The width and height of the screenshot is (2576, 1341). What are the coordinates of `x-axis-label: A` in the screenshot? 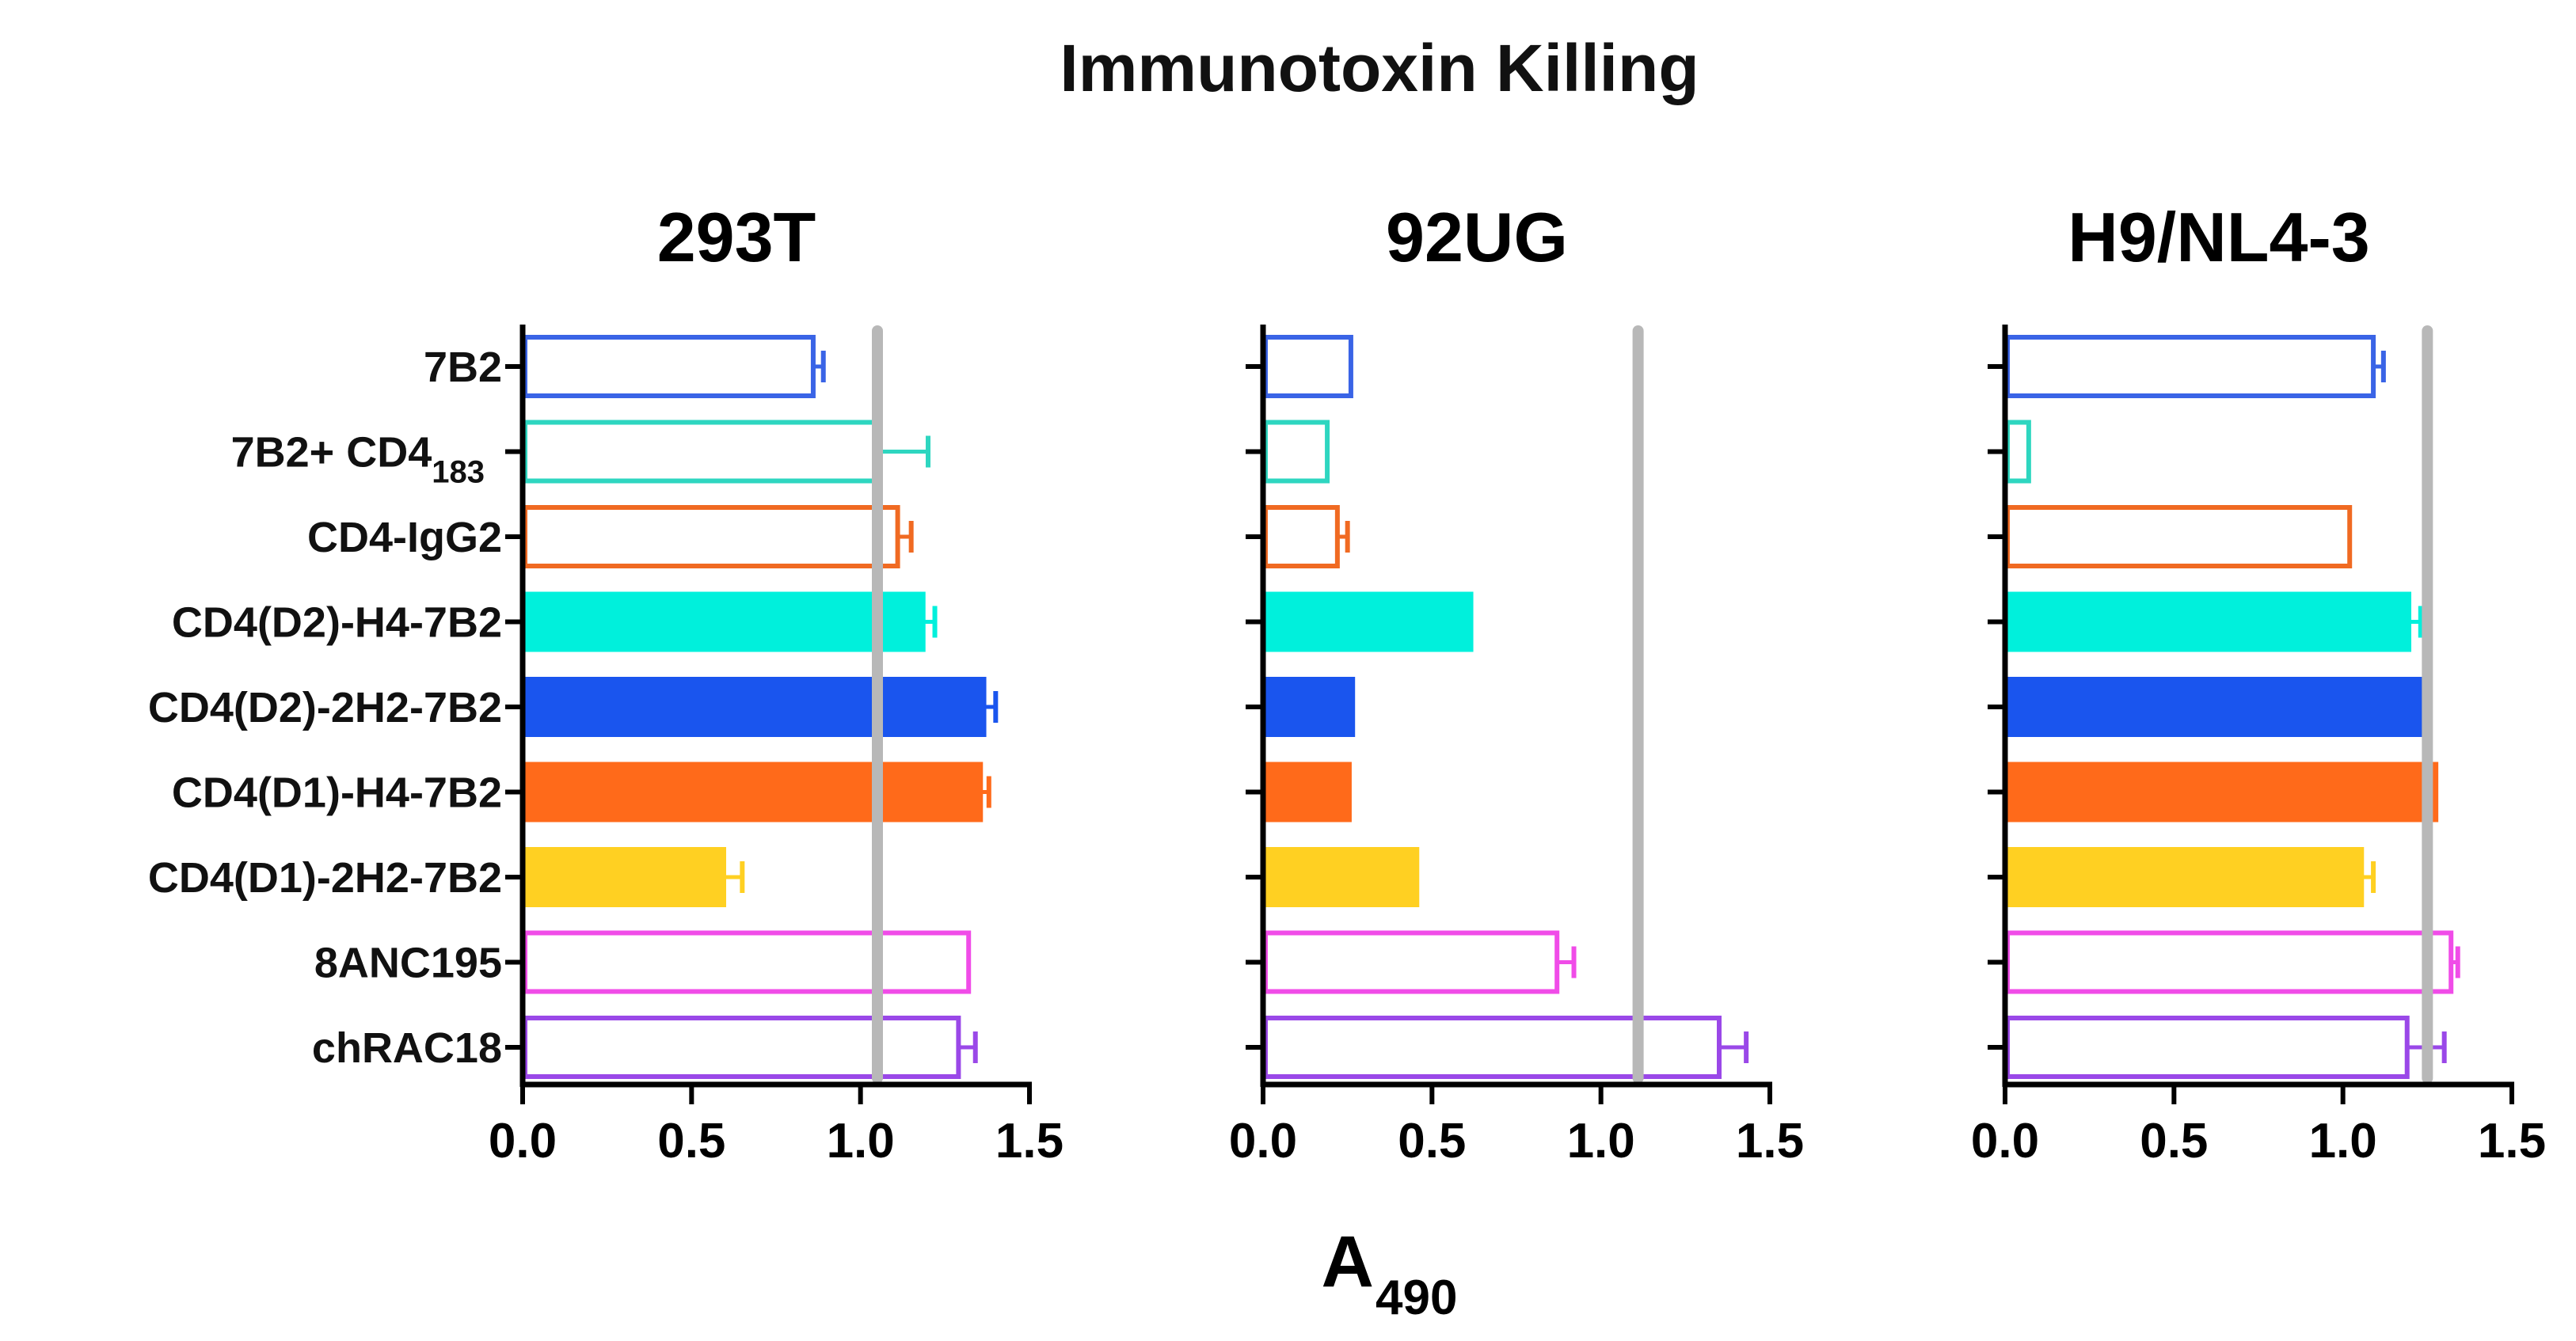 It's located at (1348, 1261).